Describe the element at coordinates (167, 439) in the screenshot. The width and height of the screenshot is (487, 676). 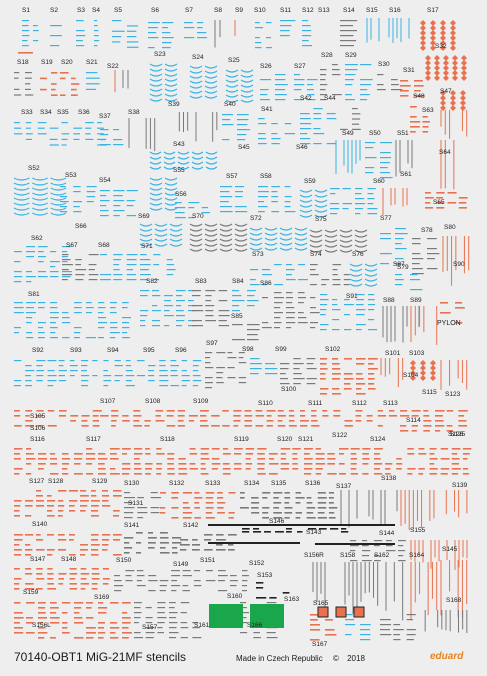
I see `stencil-label: S118` at that location.